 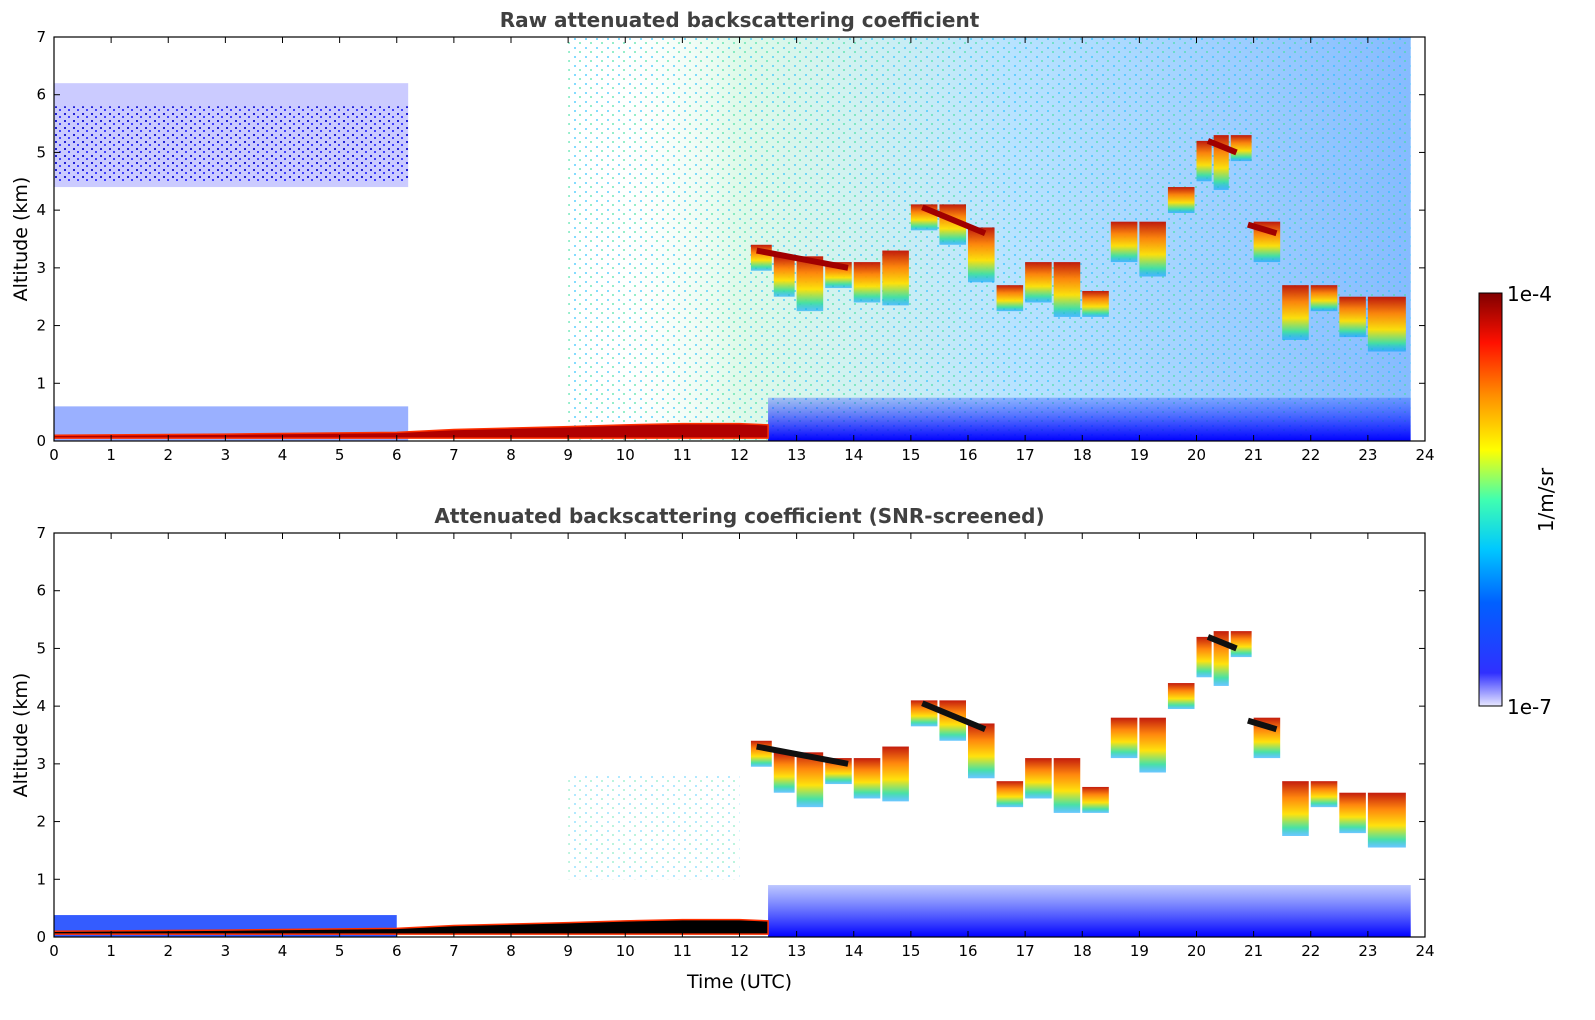 What do you see at coordinates (21, 735) in the screenshot?
I see `y-axis-label: Altitude (km)` at bounding box center [21, 735].